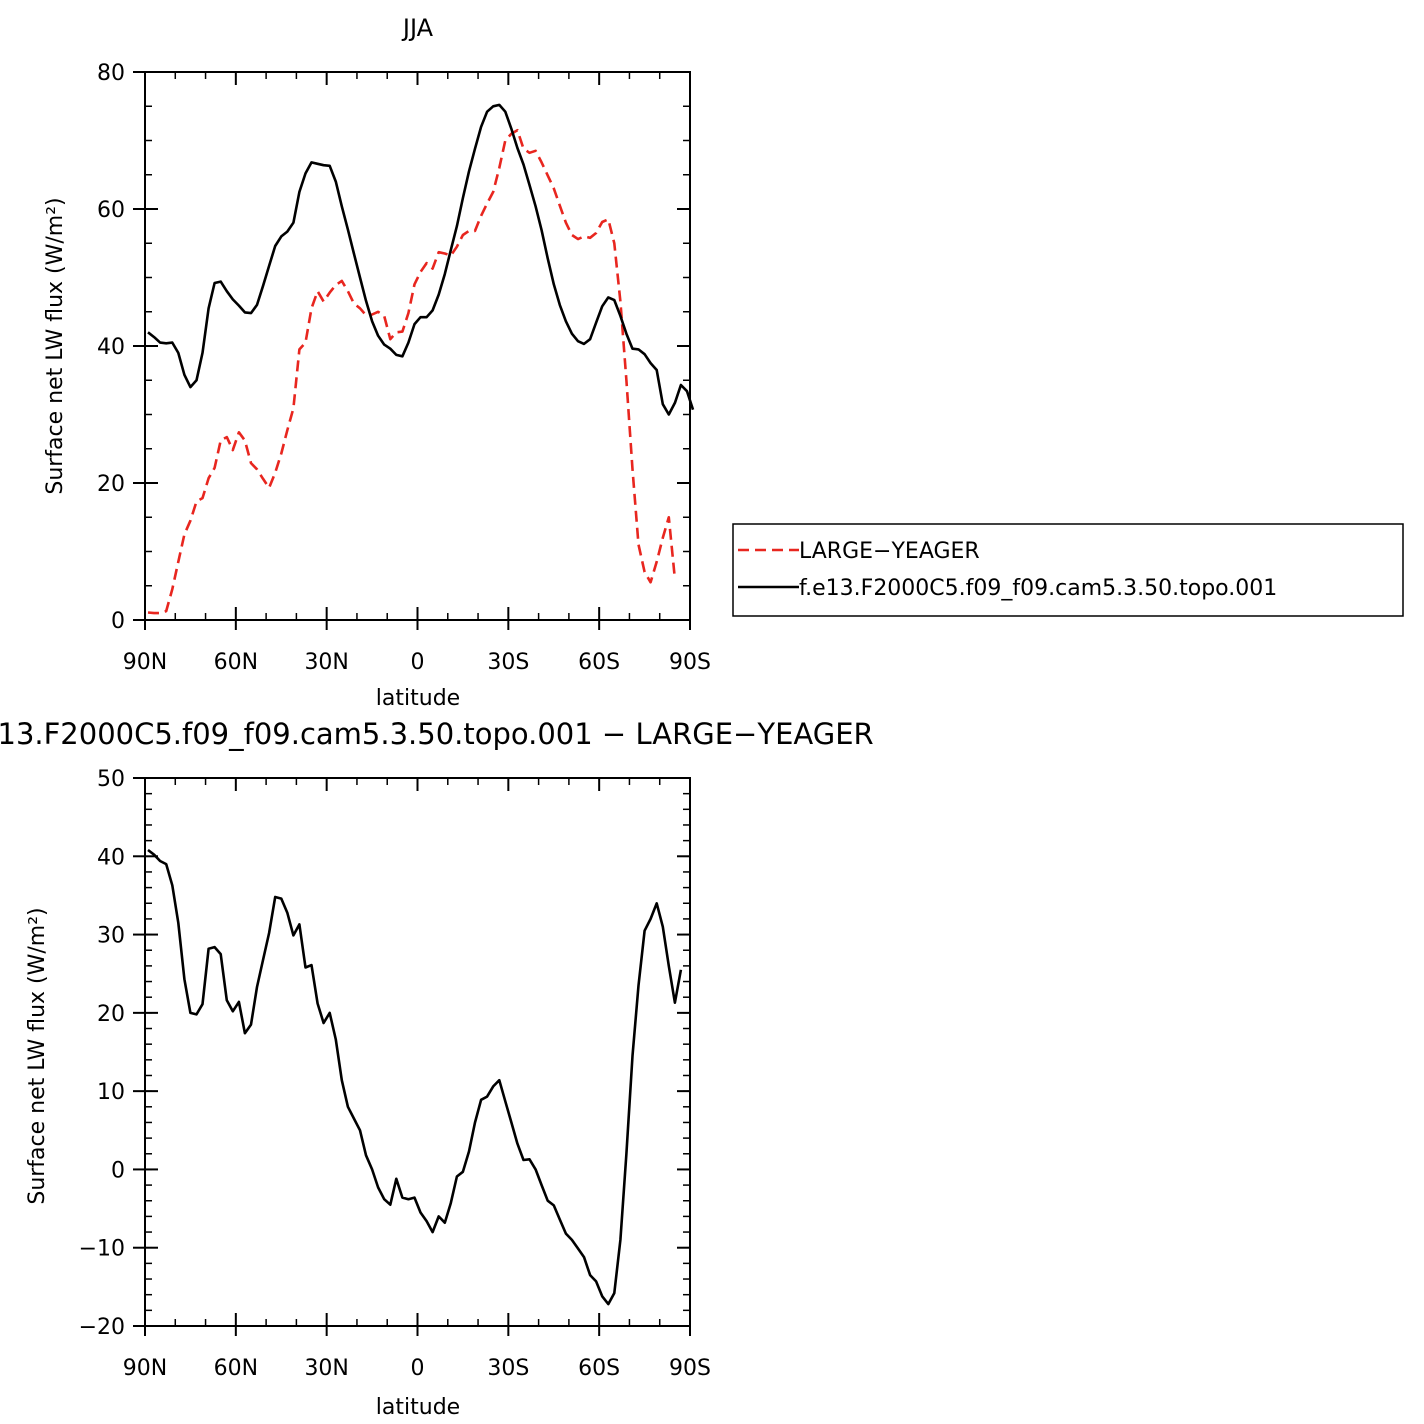 Image resolution: width=1424 pixels, height=1424 pixels. I want to click on y-tick-label: 30, so click(111, 936).